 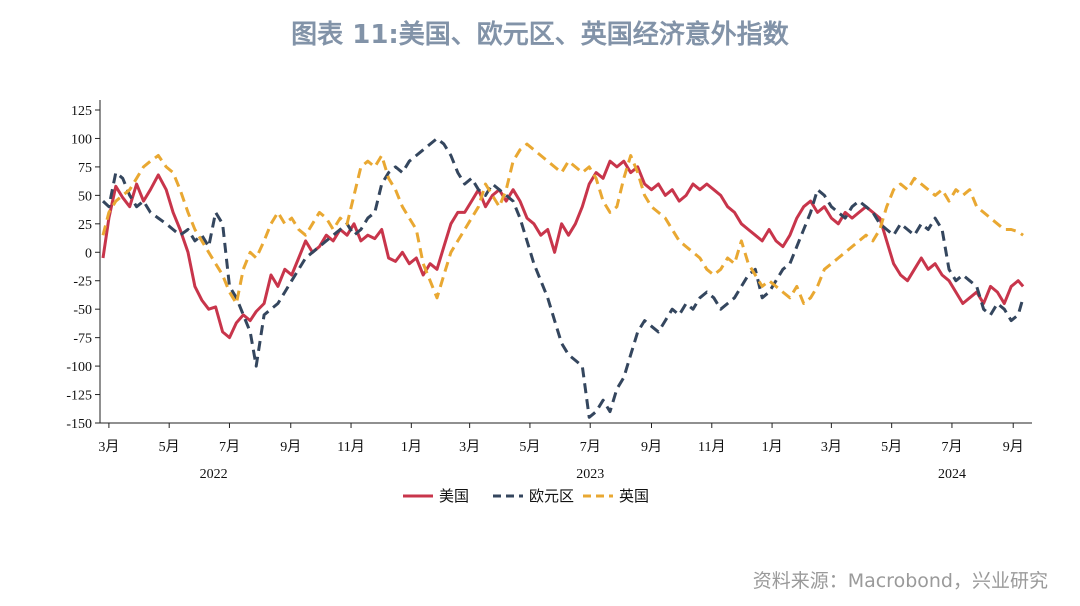 I want to click on y-tick-label: -100, so click(x=79, y=367).